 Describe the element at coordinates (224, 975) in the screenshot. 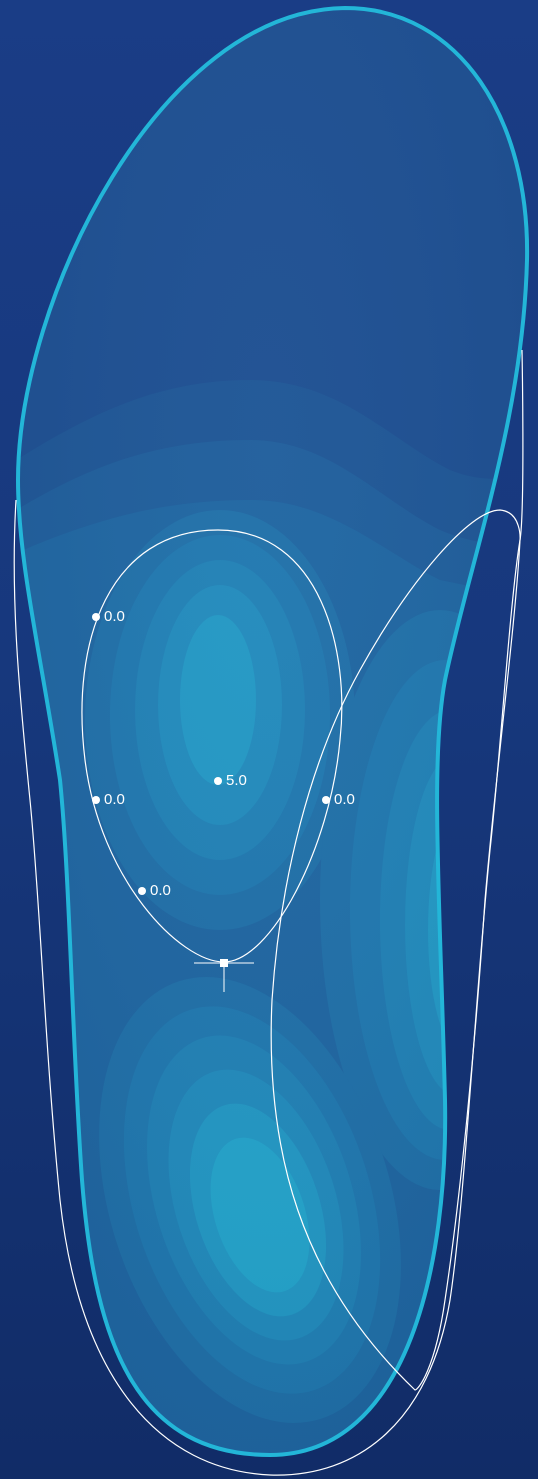

I see `square-anchor-handle` at that location.